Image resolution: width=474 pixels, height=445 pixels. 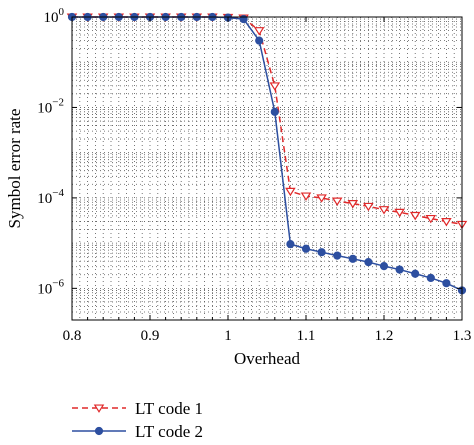 I want to click on x-tick-label: 1, so click(x=228, y=336).